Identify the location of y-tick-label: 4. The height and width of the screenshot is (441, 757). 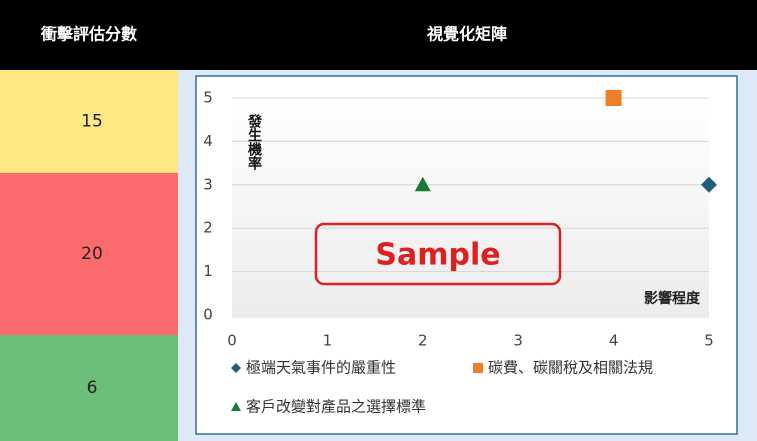
(208, 141).